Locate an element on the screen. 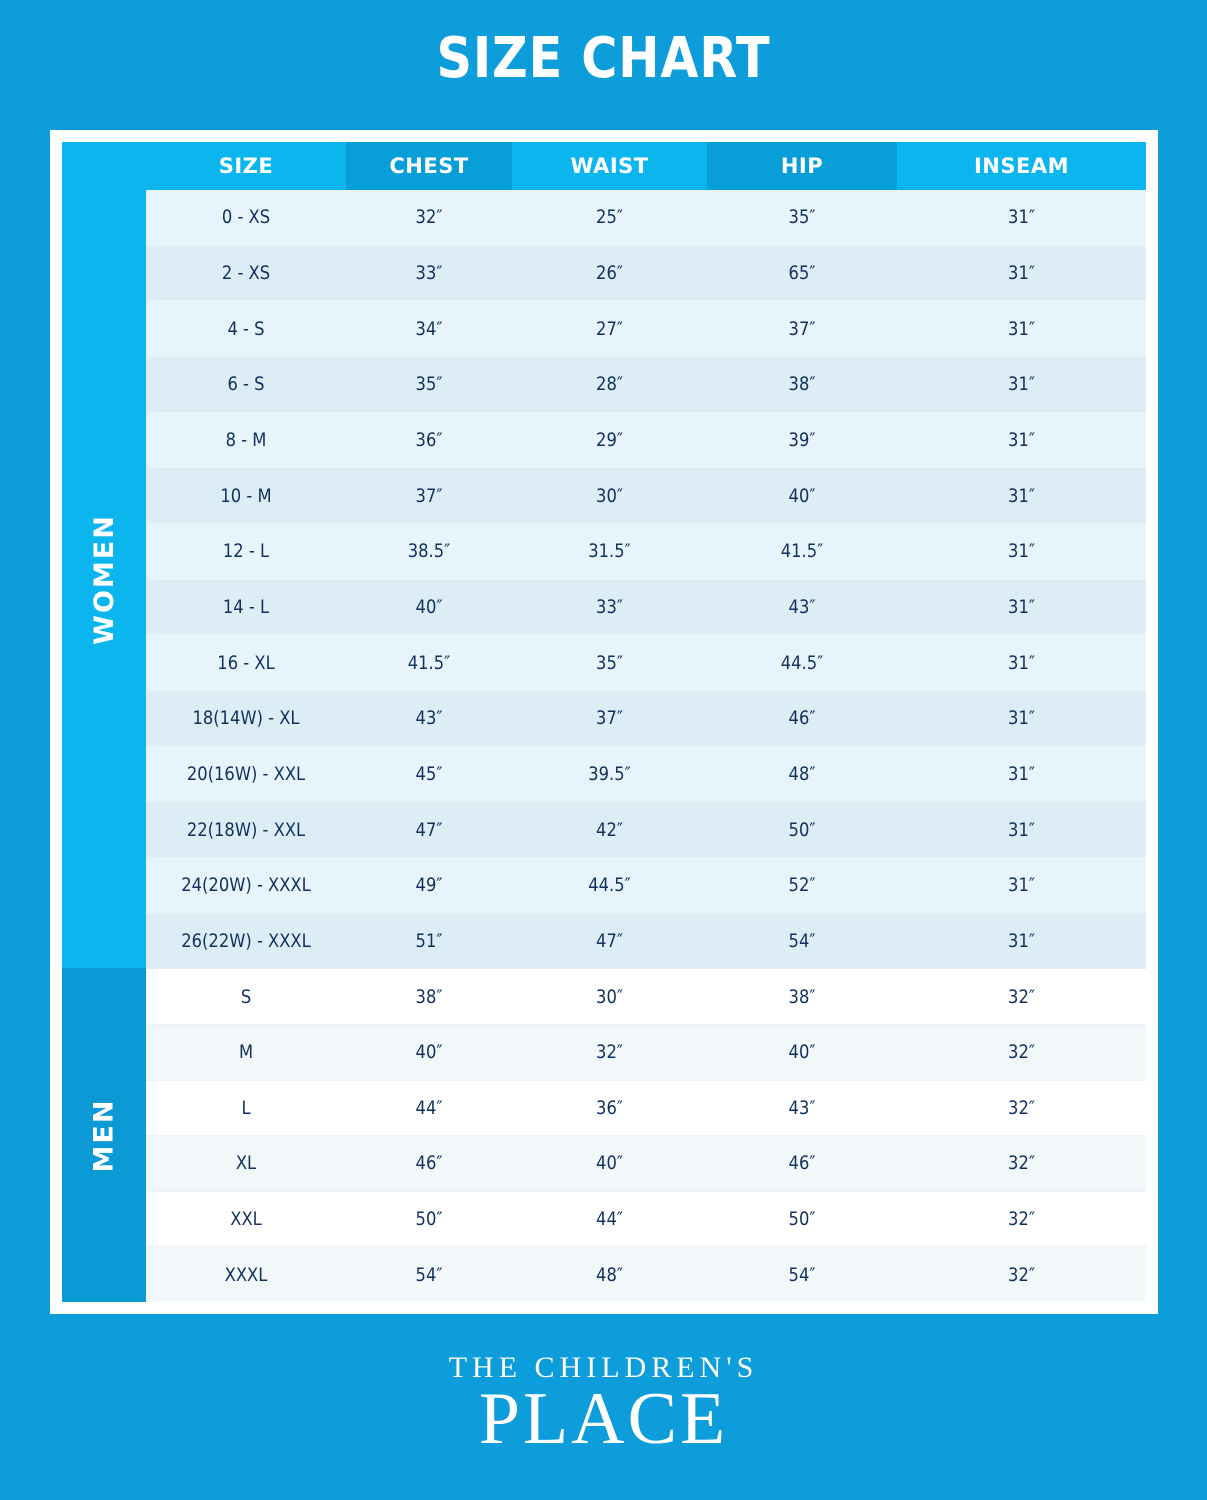  cell-hip: 41.5″ is located at coordinates (802, 551).